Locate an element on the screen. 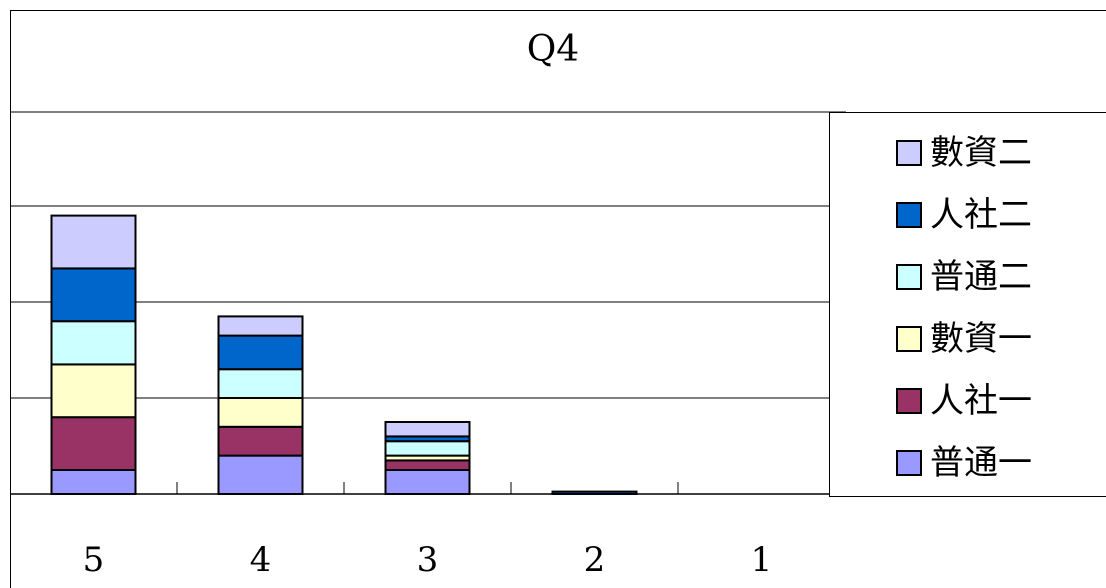  legend-label: 普通二 is located at coordinates (981, 277).